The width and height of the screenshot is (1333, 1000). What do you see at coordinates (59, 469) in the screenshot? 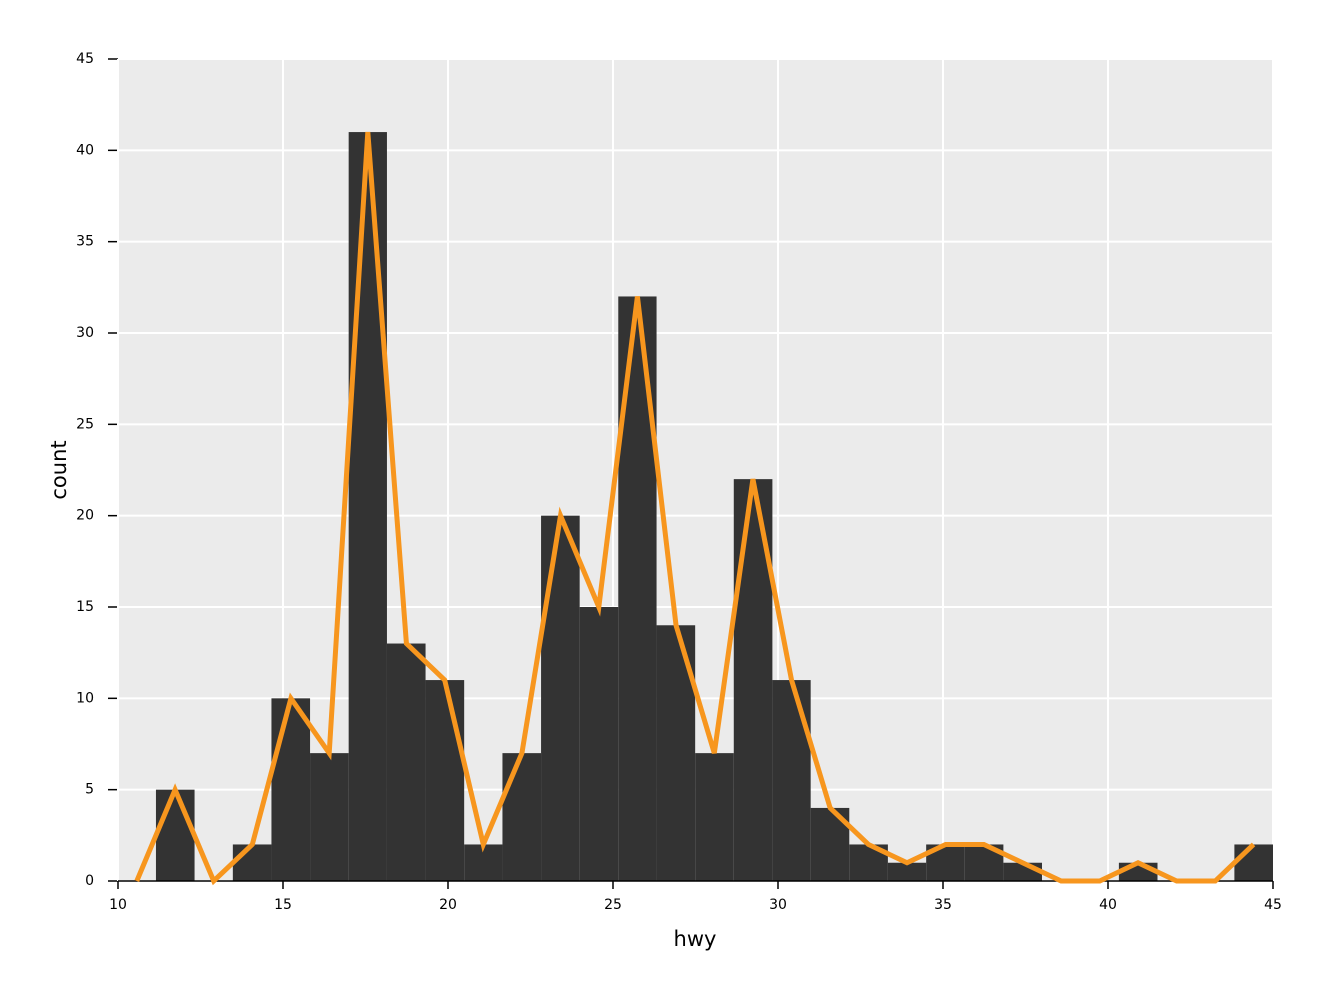
I see `y-axis-title: count` at bounding box center [59, 469].